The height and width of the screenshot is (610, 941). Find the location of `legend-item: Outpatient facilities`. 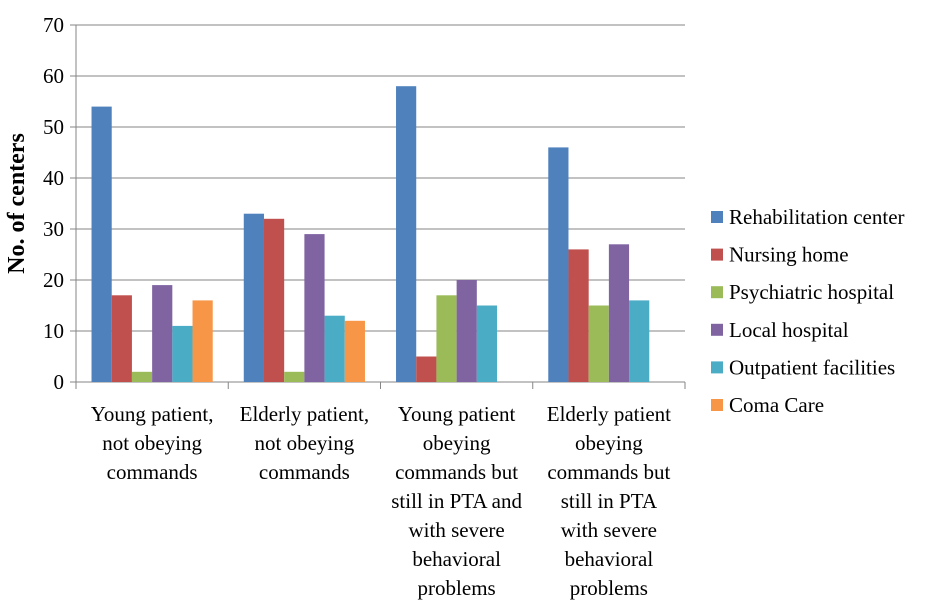

legend-item: Outpatient facilities is located at coordinates (803, 367).